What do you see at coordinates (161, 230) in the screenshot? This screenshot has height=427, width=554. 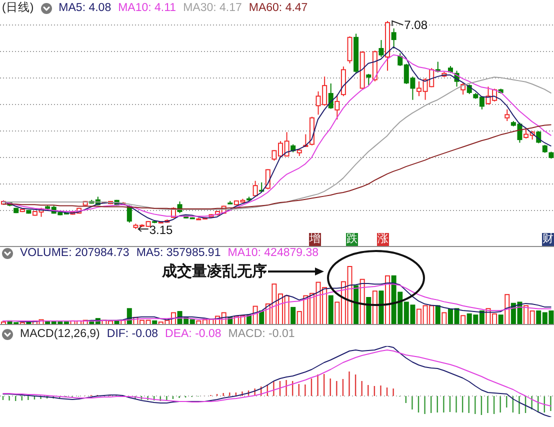 I see `annotation: 3.15` at bounding box center [161, 230].